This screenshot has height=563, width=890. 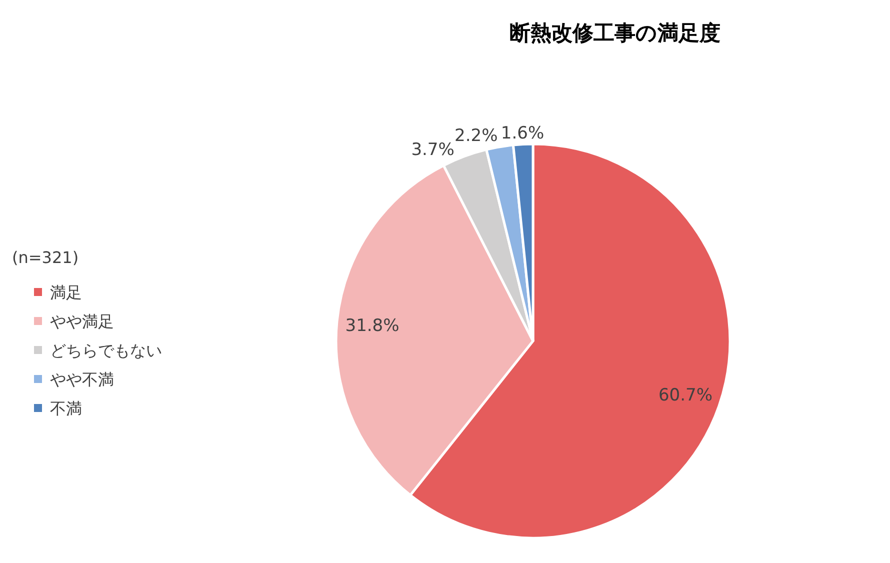 I want to click on legend-label: 不満, so click(x=66, y=408).